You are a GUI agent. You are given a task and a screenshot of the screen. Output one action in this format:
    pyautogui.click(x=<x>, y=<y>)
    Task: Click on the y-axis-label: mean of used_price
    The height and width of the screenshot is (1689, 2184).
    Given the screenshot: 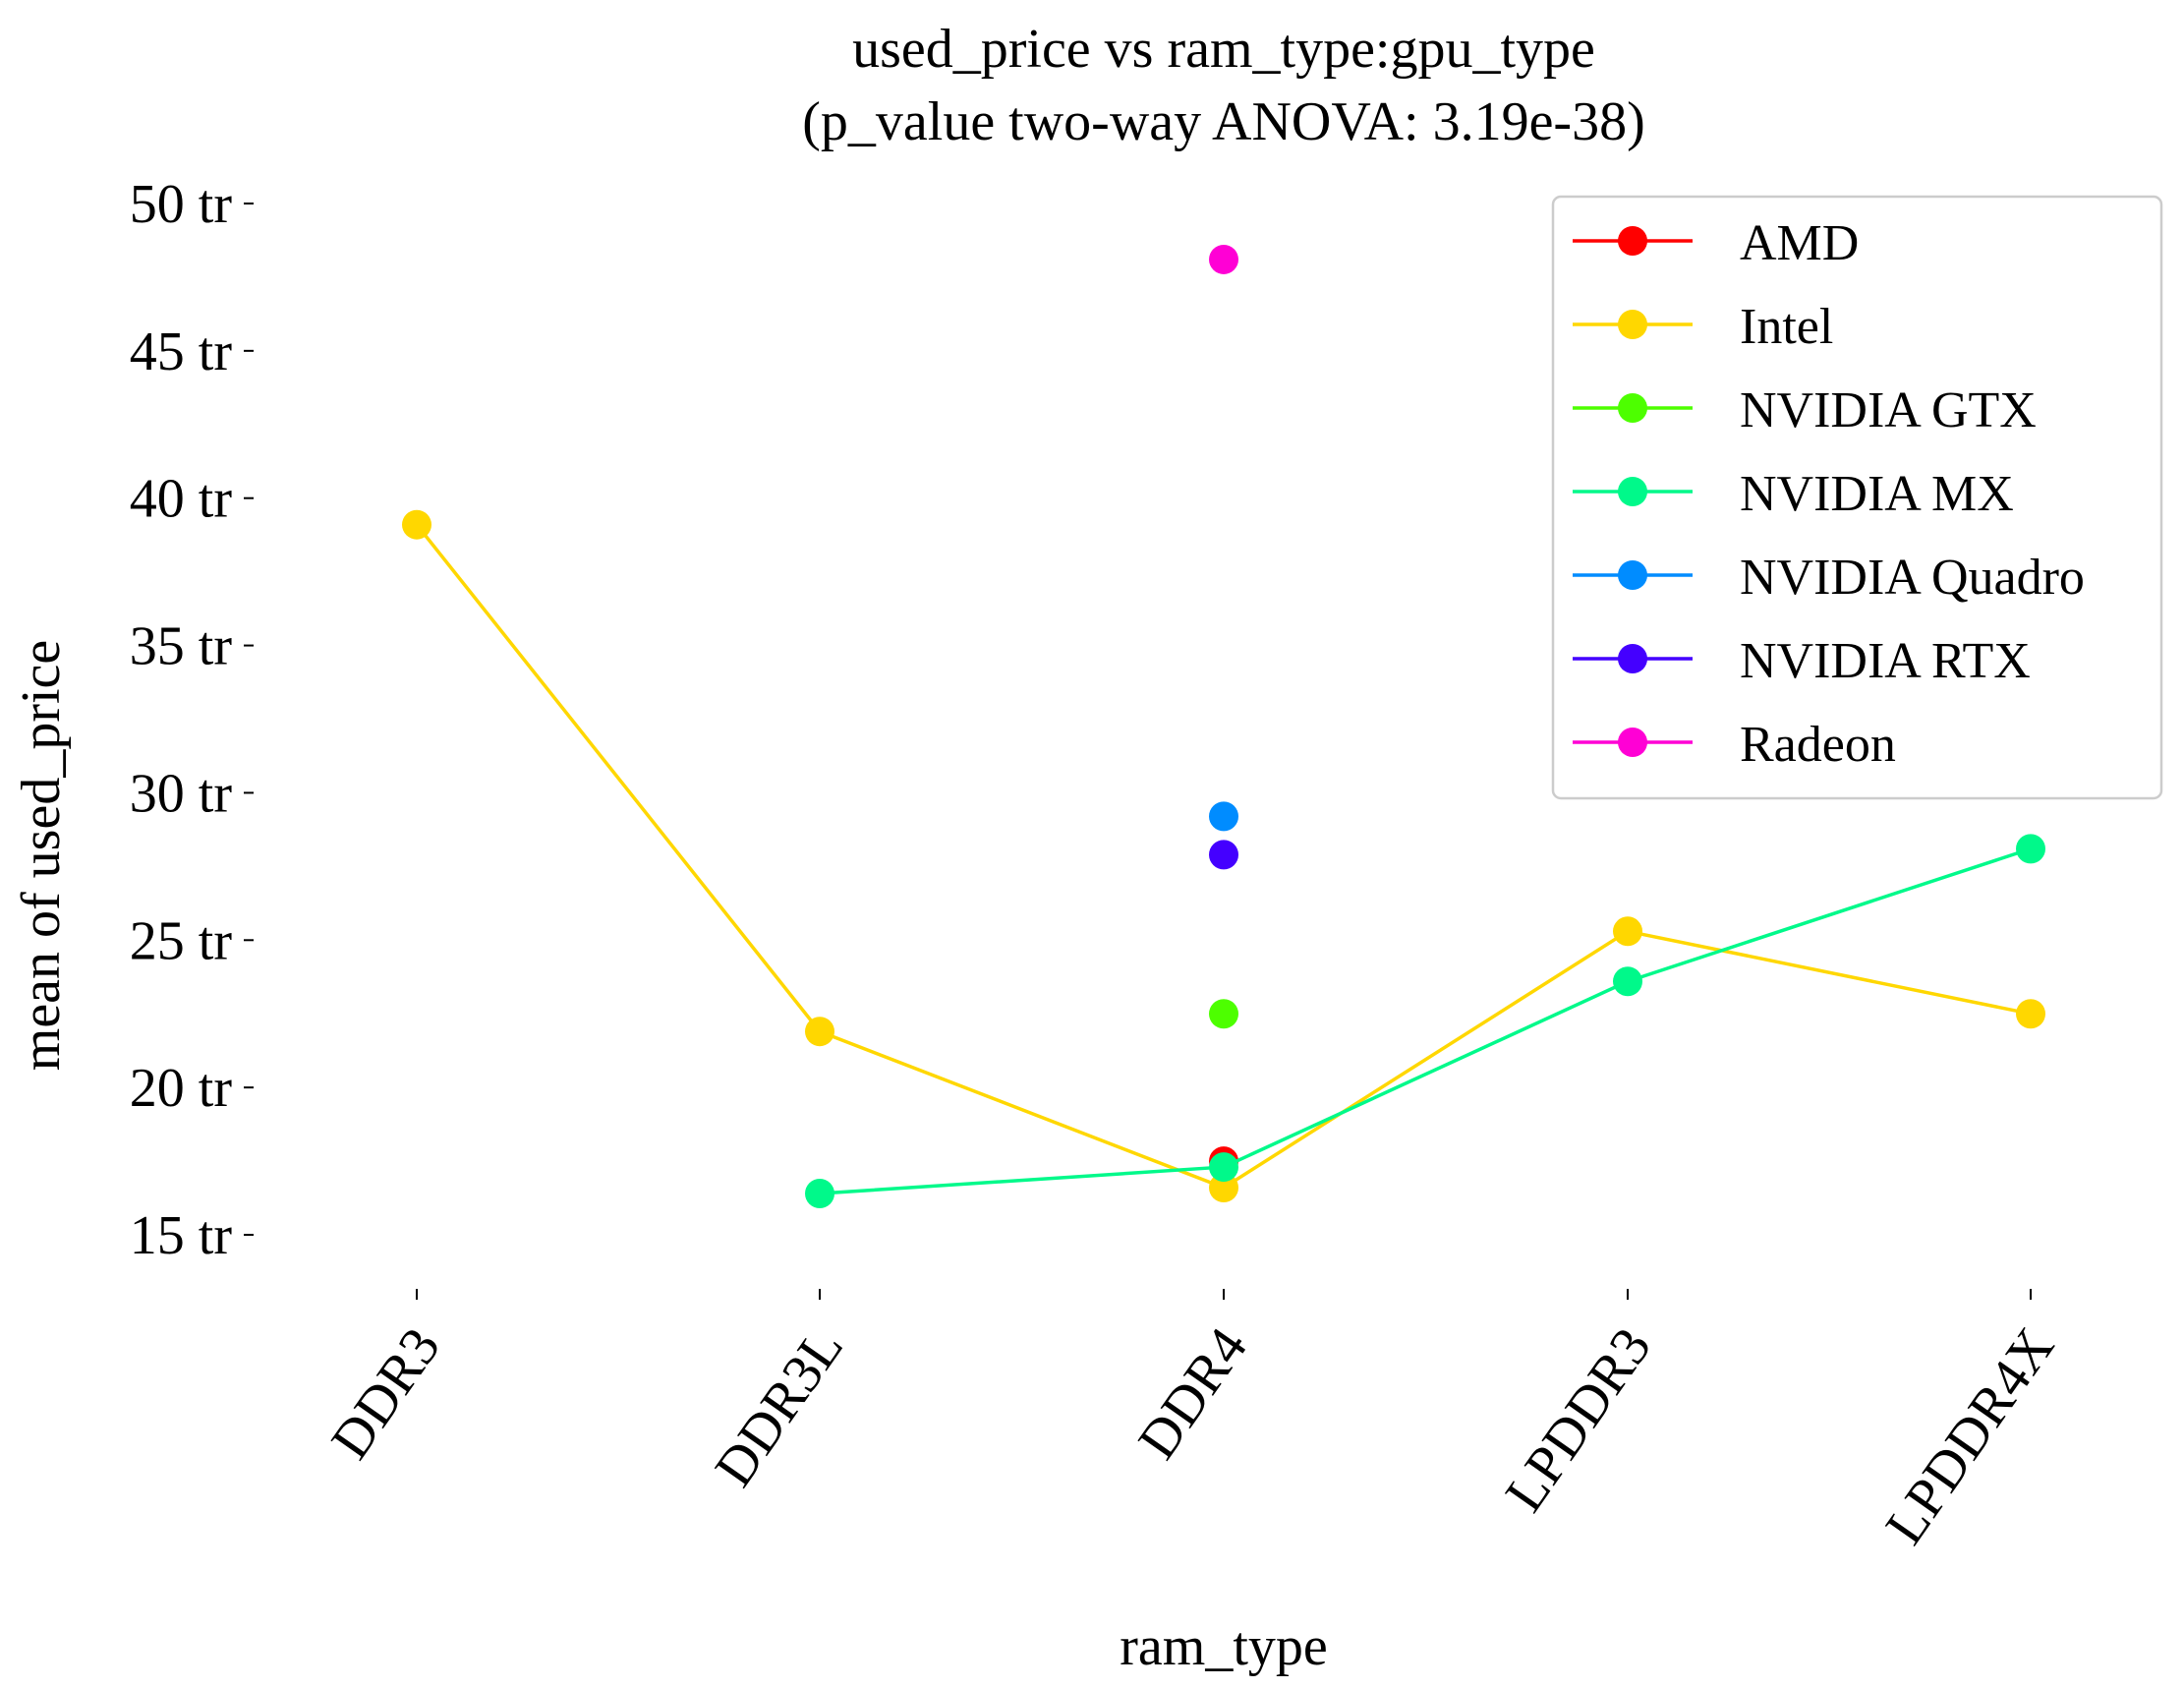 What is the action you would take?
    pyautogui.click(x=41, y=856)
    